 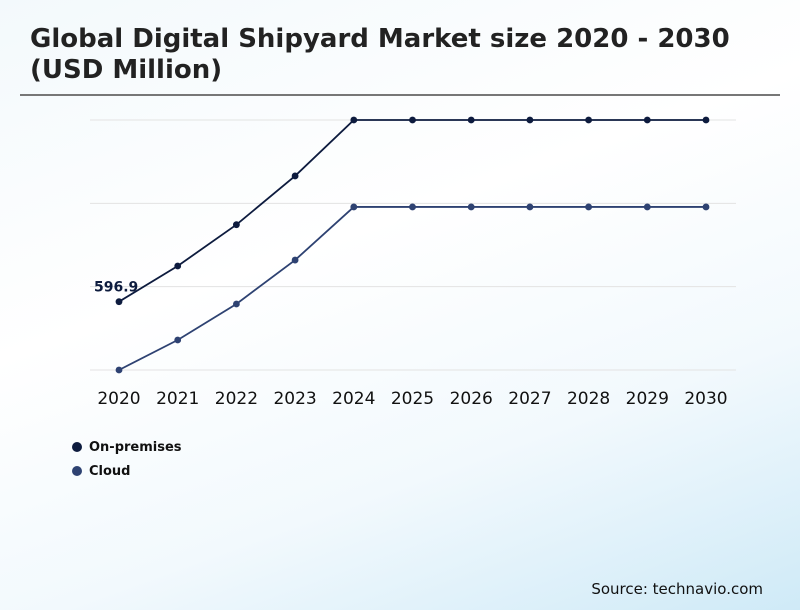 I want to click on legend-item-on-premises: On-premises, so click(x=127, y=447).